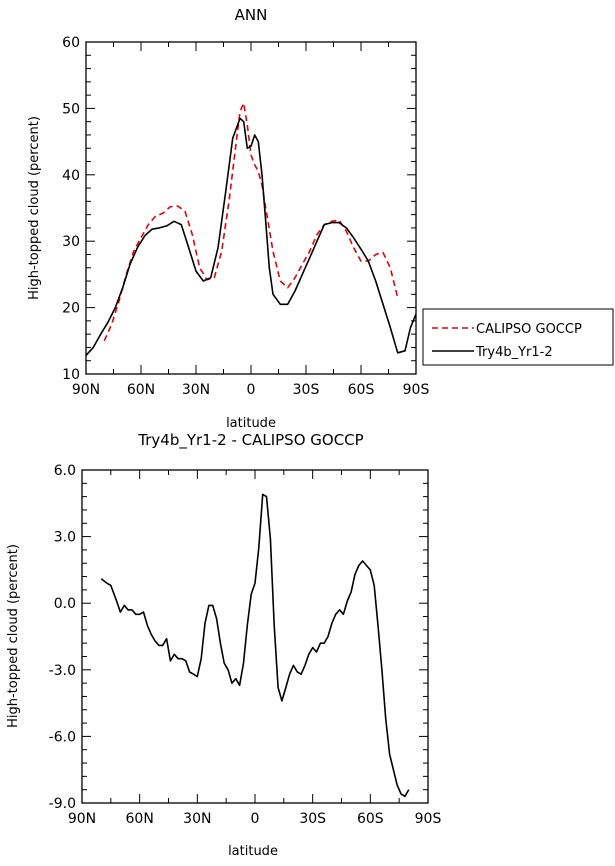 Image resolution: width=615 pixels, height=866 pixels. Describe the element at coordinates (65, 471) in the screenshot. I see `y-tick-label: 6.0` at that location.